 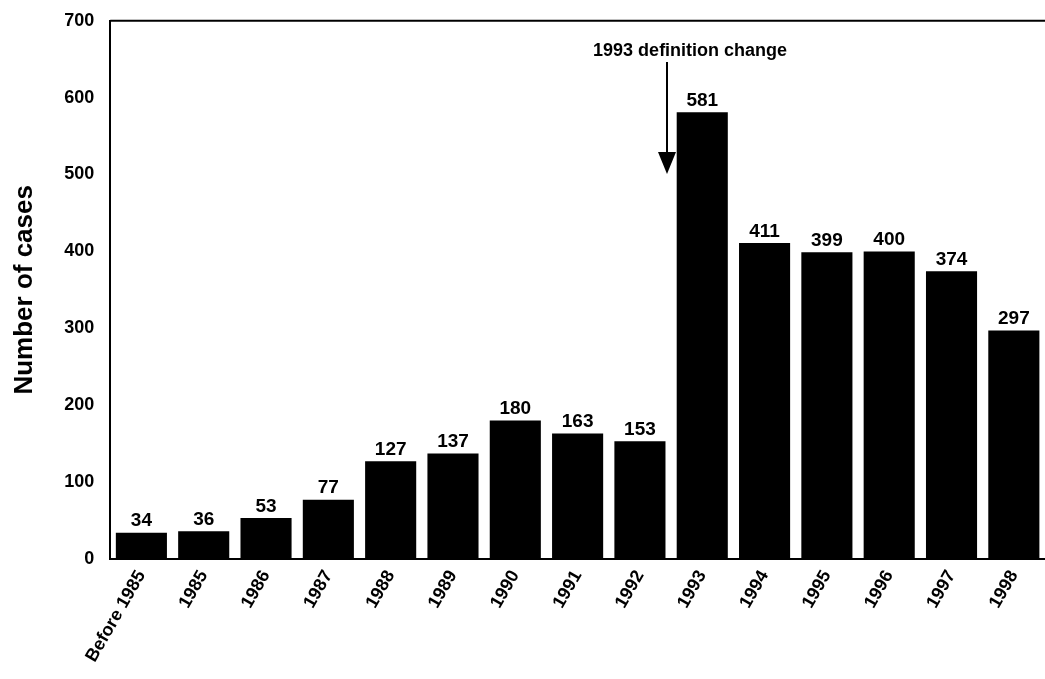 What do you see at coordinates (79, 480) in the screenshot?
I see `y-tick-label: 100` at bounding box center [79, 480].